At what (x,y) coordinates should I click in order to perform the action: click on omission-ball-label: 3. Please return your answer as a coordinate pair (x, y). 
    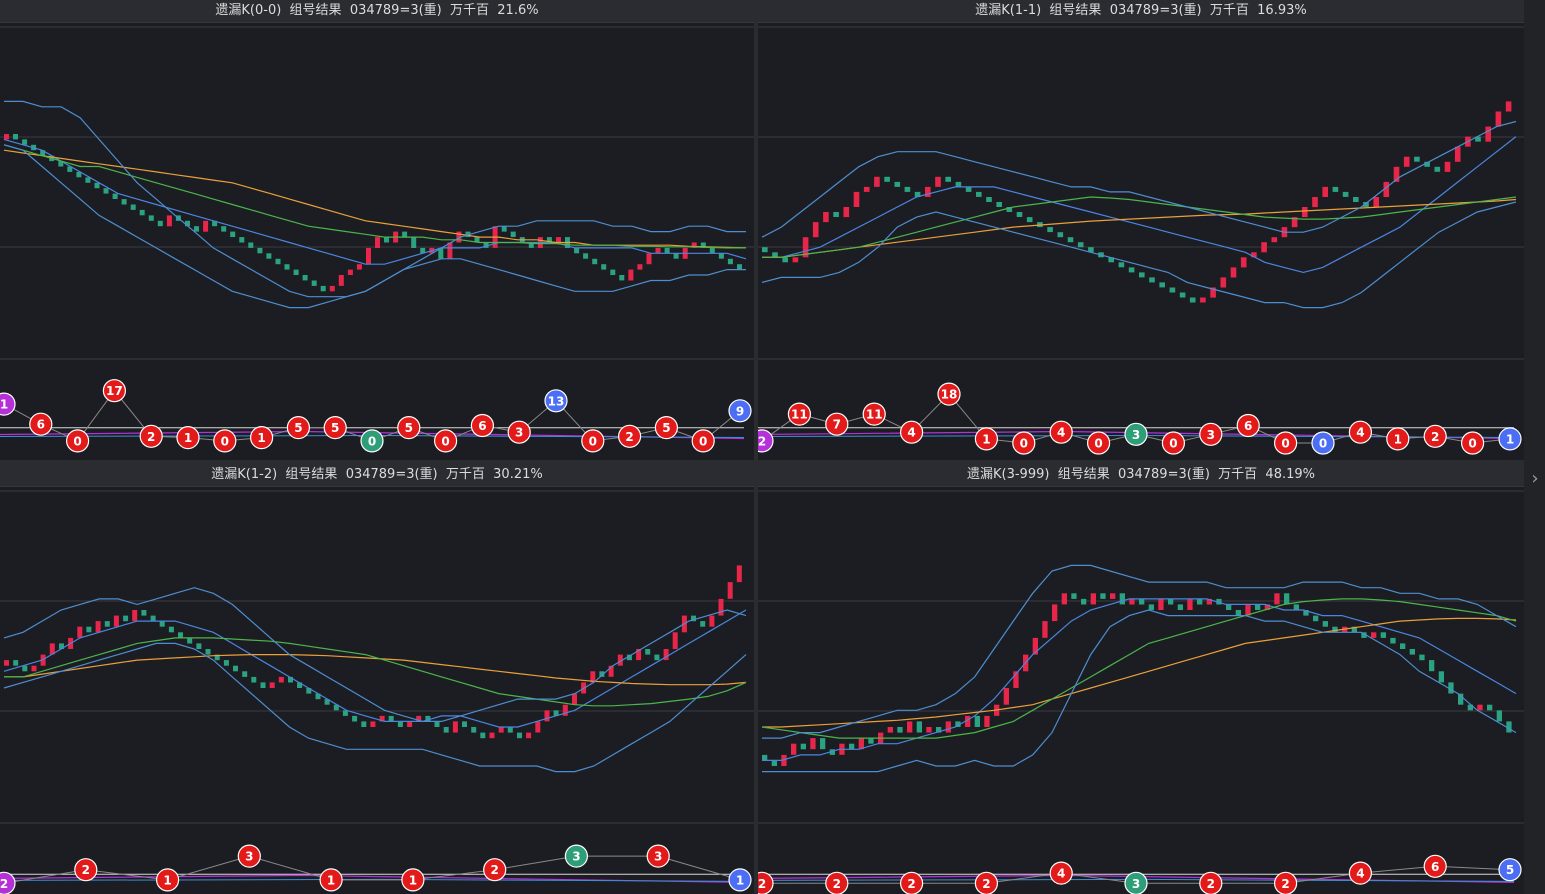
    Looking at the image, I should click on (1136, 884).